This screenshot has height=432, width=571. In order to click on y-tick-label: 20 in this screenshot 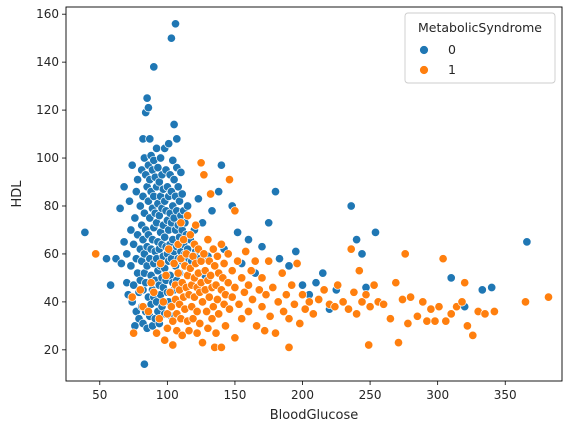, I will do `click(51, 350)`.